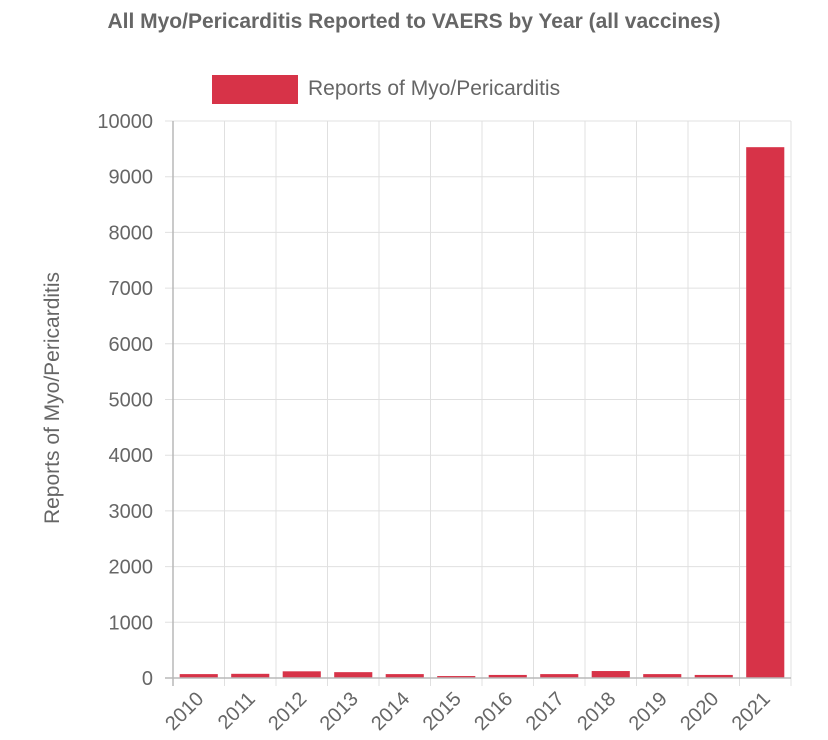  I want to click on x-tick-label: 2016, so click(493, 711).